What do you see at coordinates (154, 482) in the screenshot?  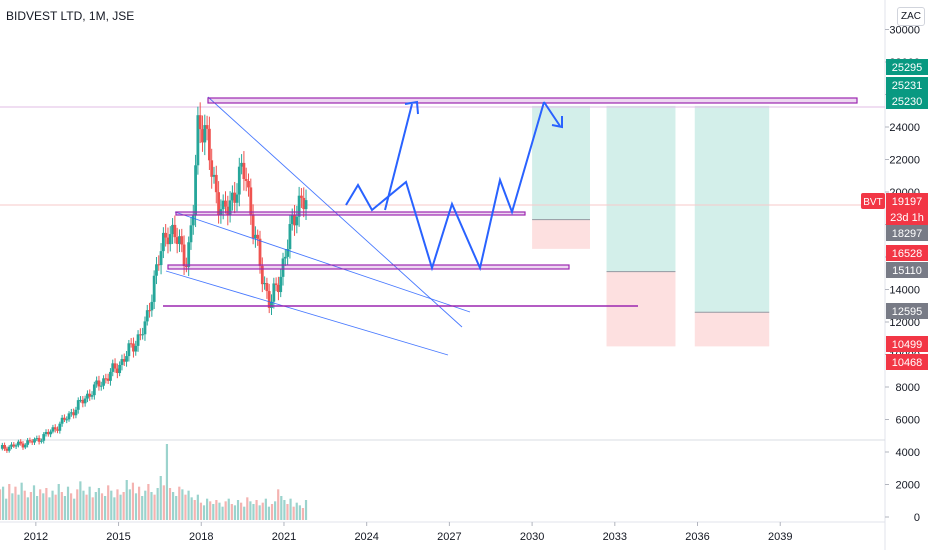 I see `volume-bars` at bounding box center [154, 482].